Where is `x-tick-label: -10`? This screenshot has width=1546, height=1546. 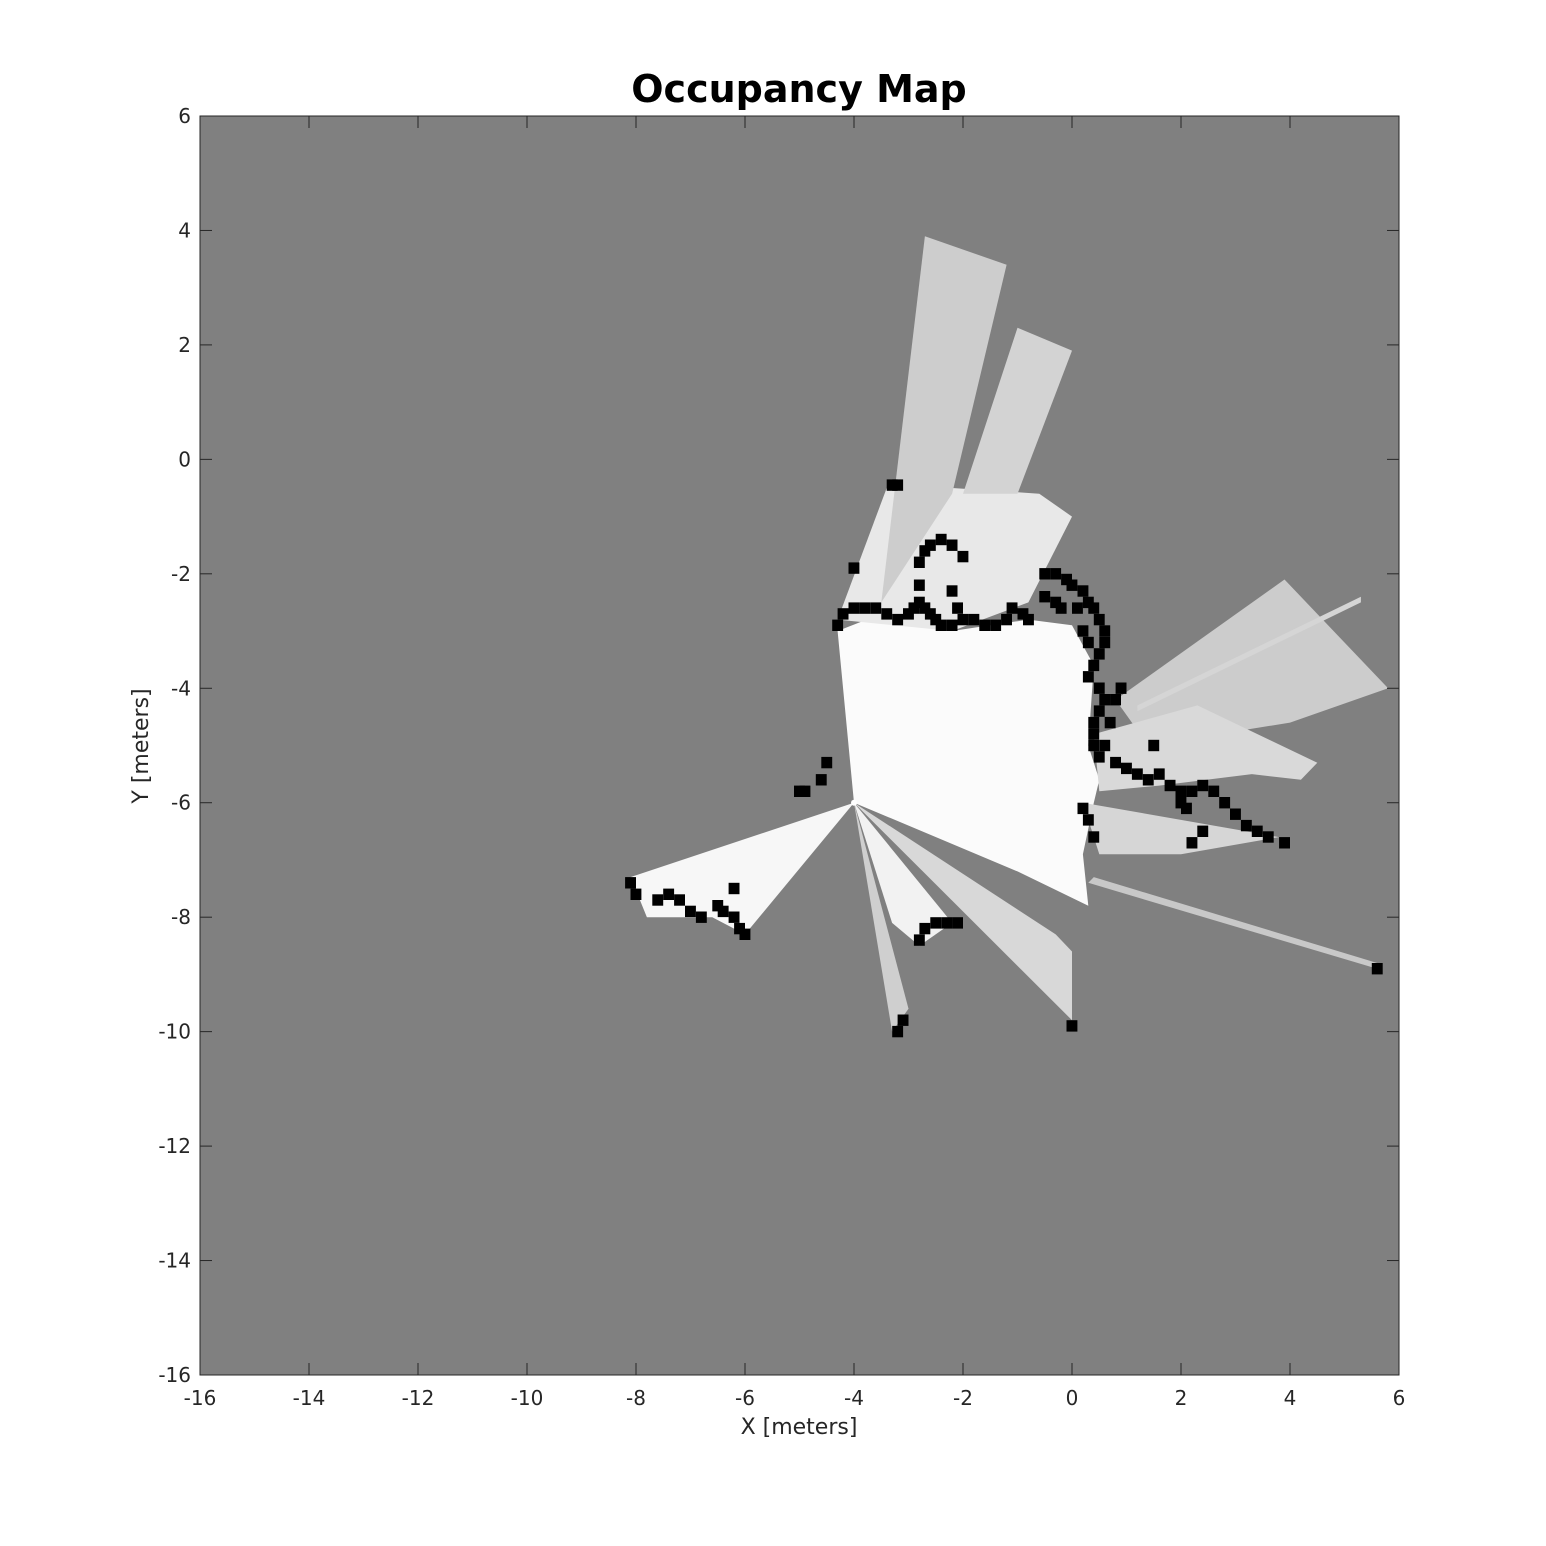 x-tick-label: -10 is located at coordinates (527, 1398).